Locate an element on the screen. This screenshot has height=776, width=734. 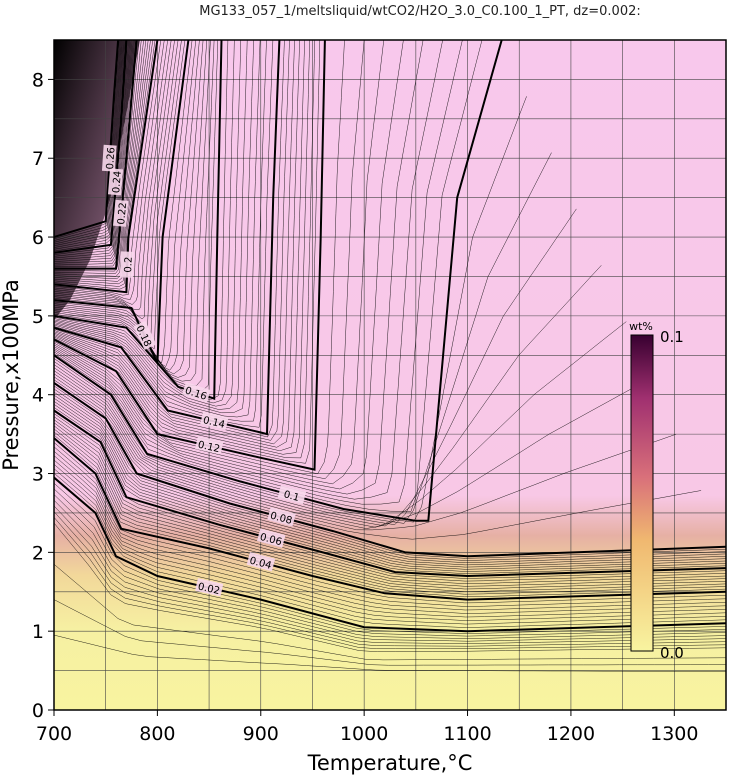
x-tick-label: 700 is located at coordinates (54, 734).